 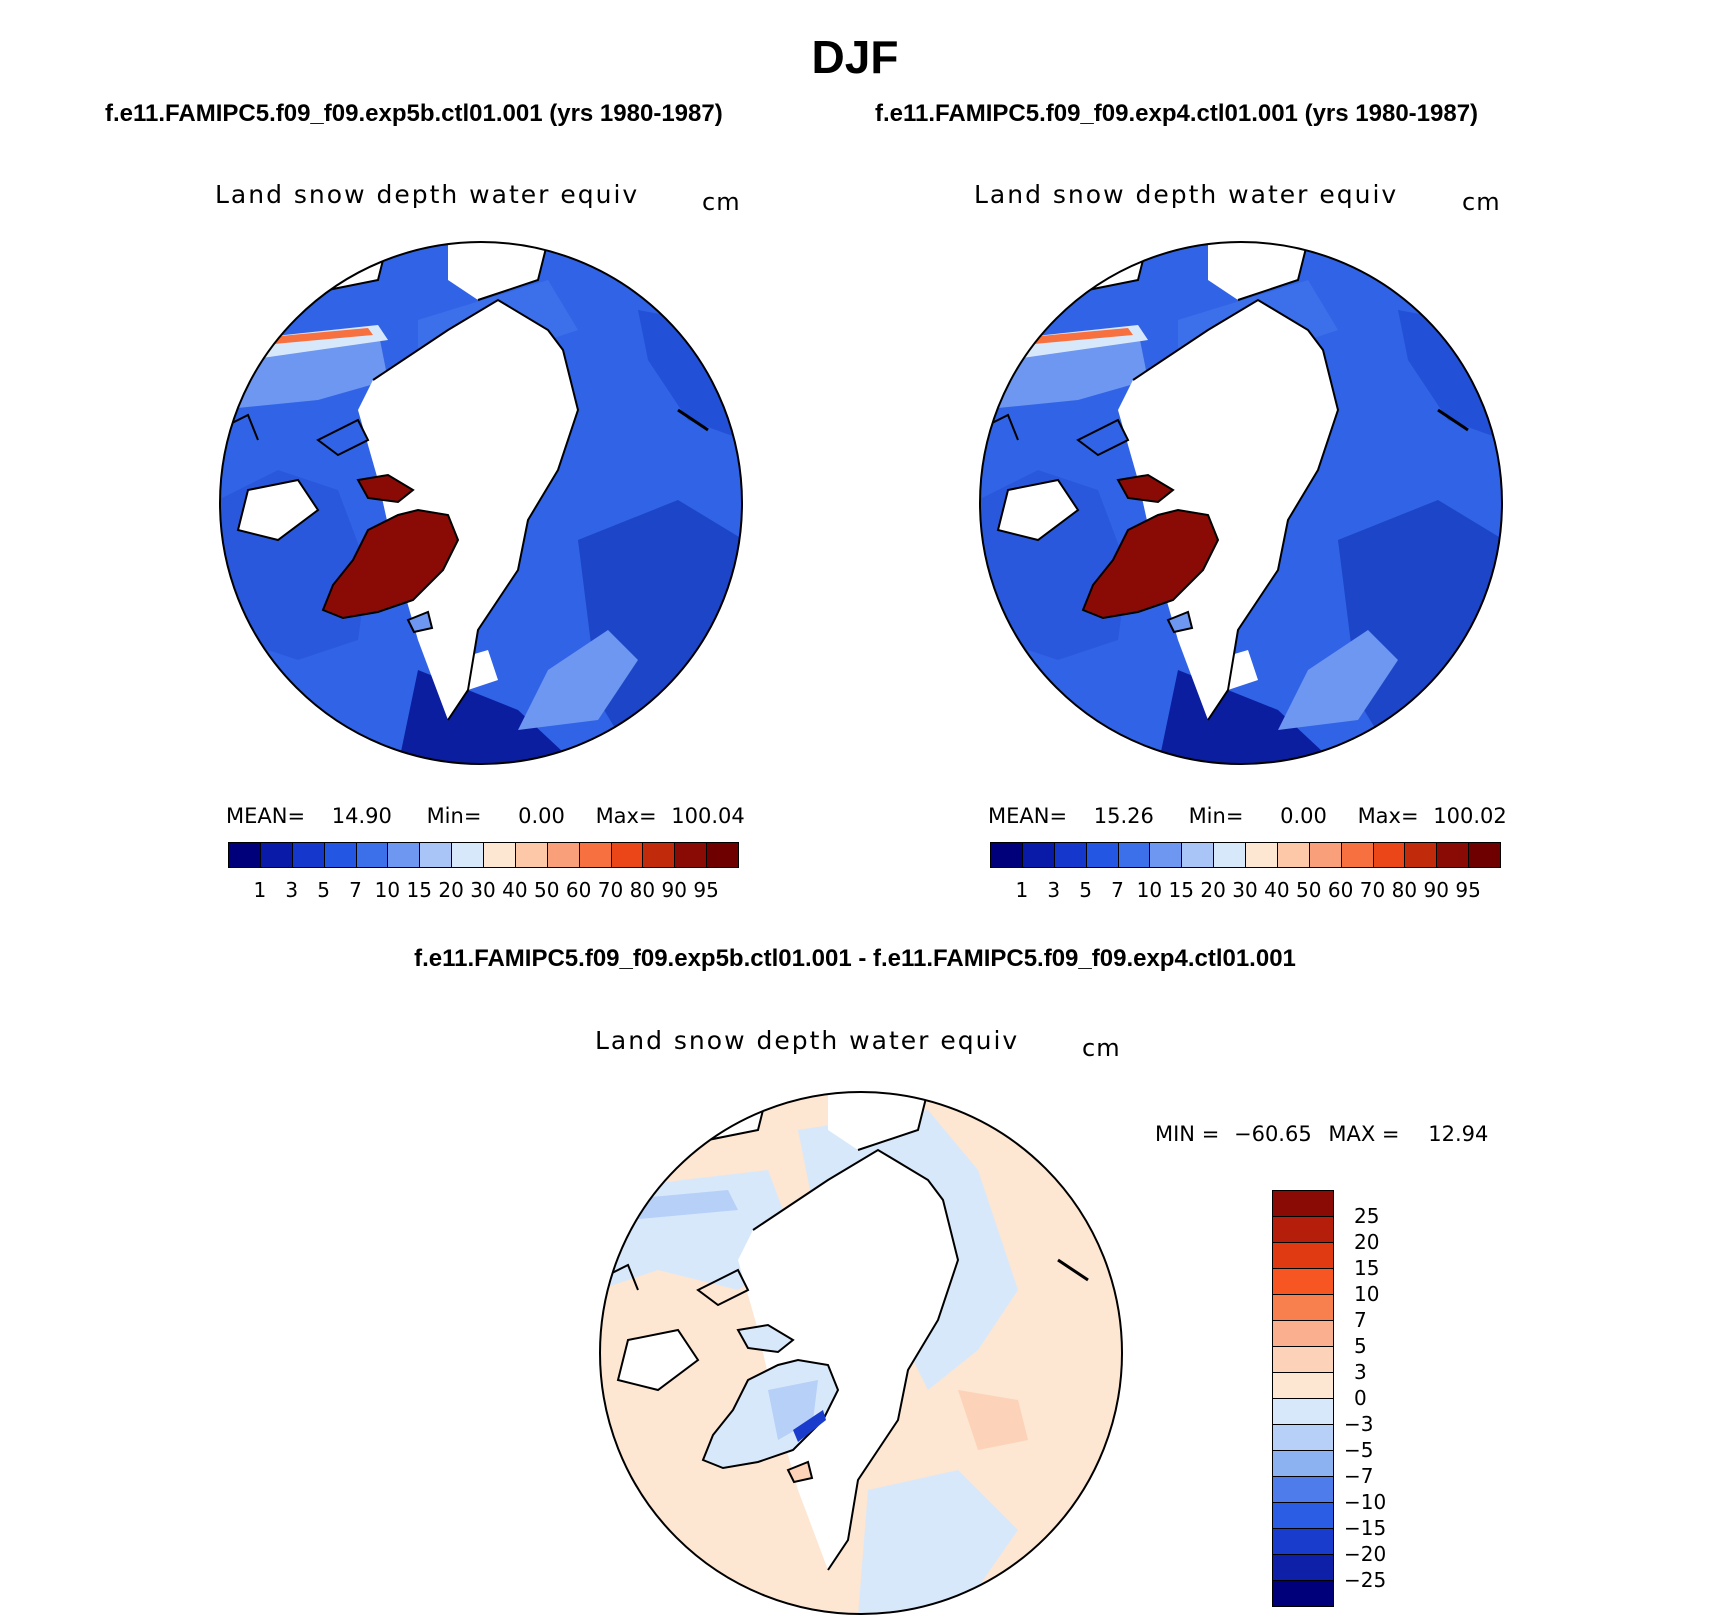 What do you see at coordinates (1458, 1134) in the screenshot?
I see `diff-max-value: 12.94` at bounding box center [1458, 1134].